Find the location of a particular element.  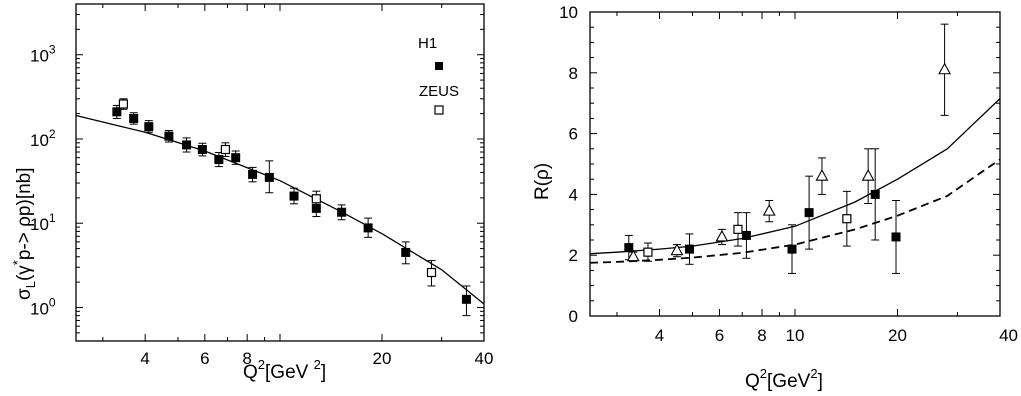

left-x-tick-label: 40 is located at coordinates (484, 358).